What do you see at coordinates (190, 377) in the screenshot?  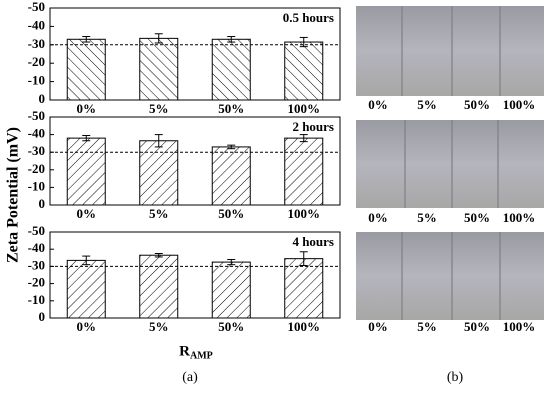 I see `panel-label: (a)` at bounding box center [190, 377].